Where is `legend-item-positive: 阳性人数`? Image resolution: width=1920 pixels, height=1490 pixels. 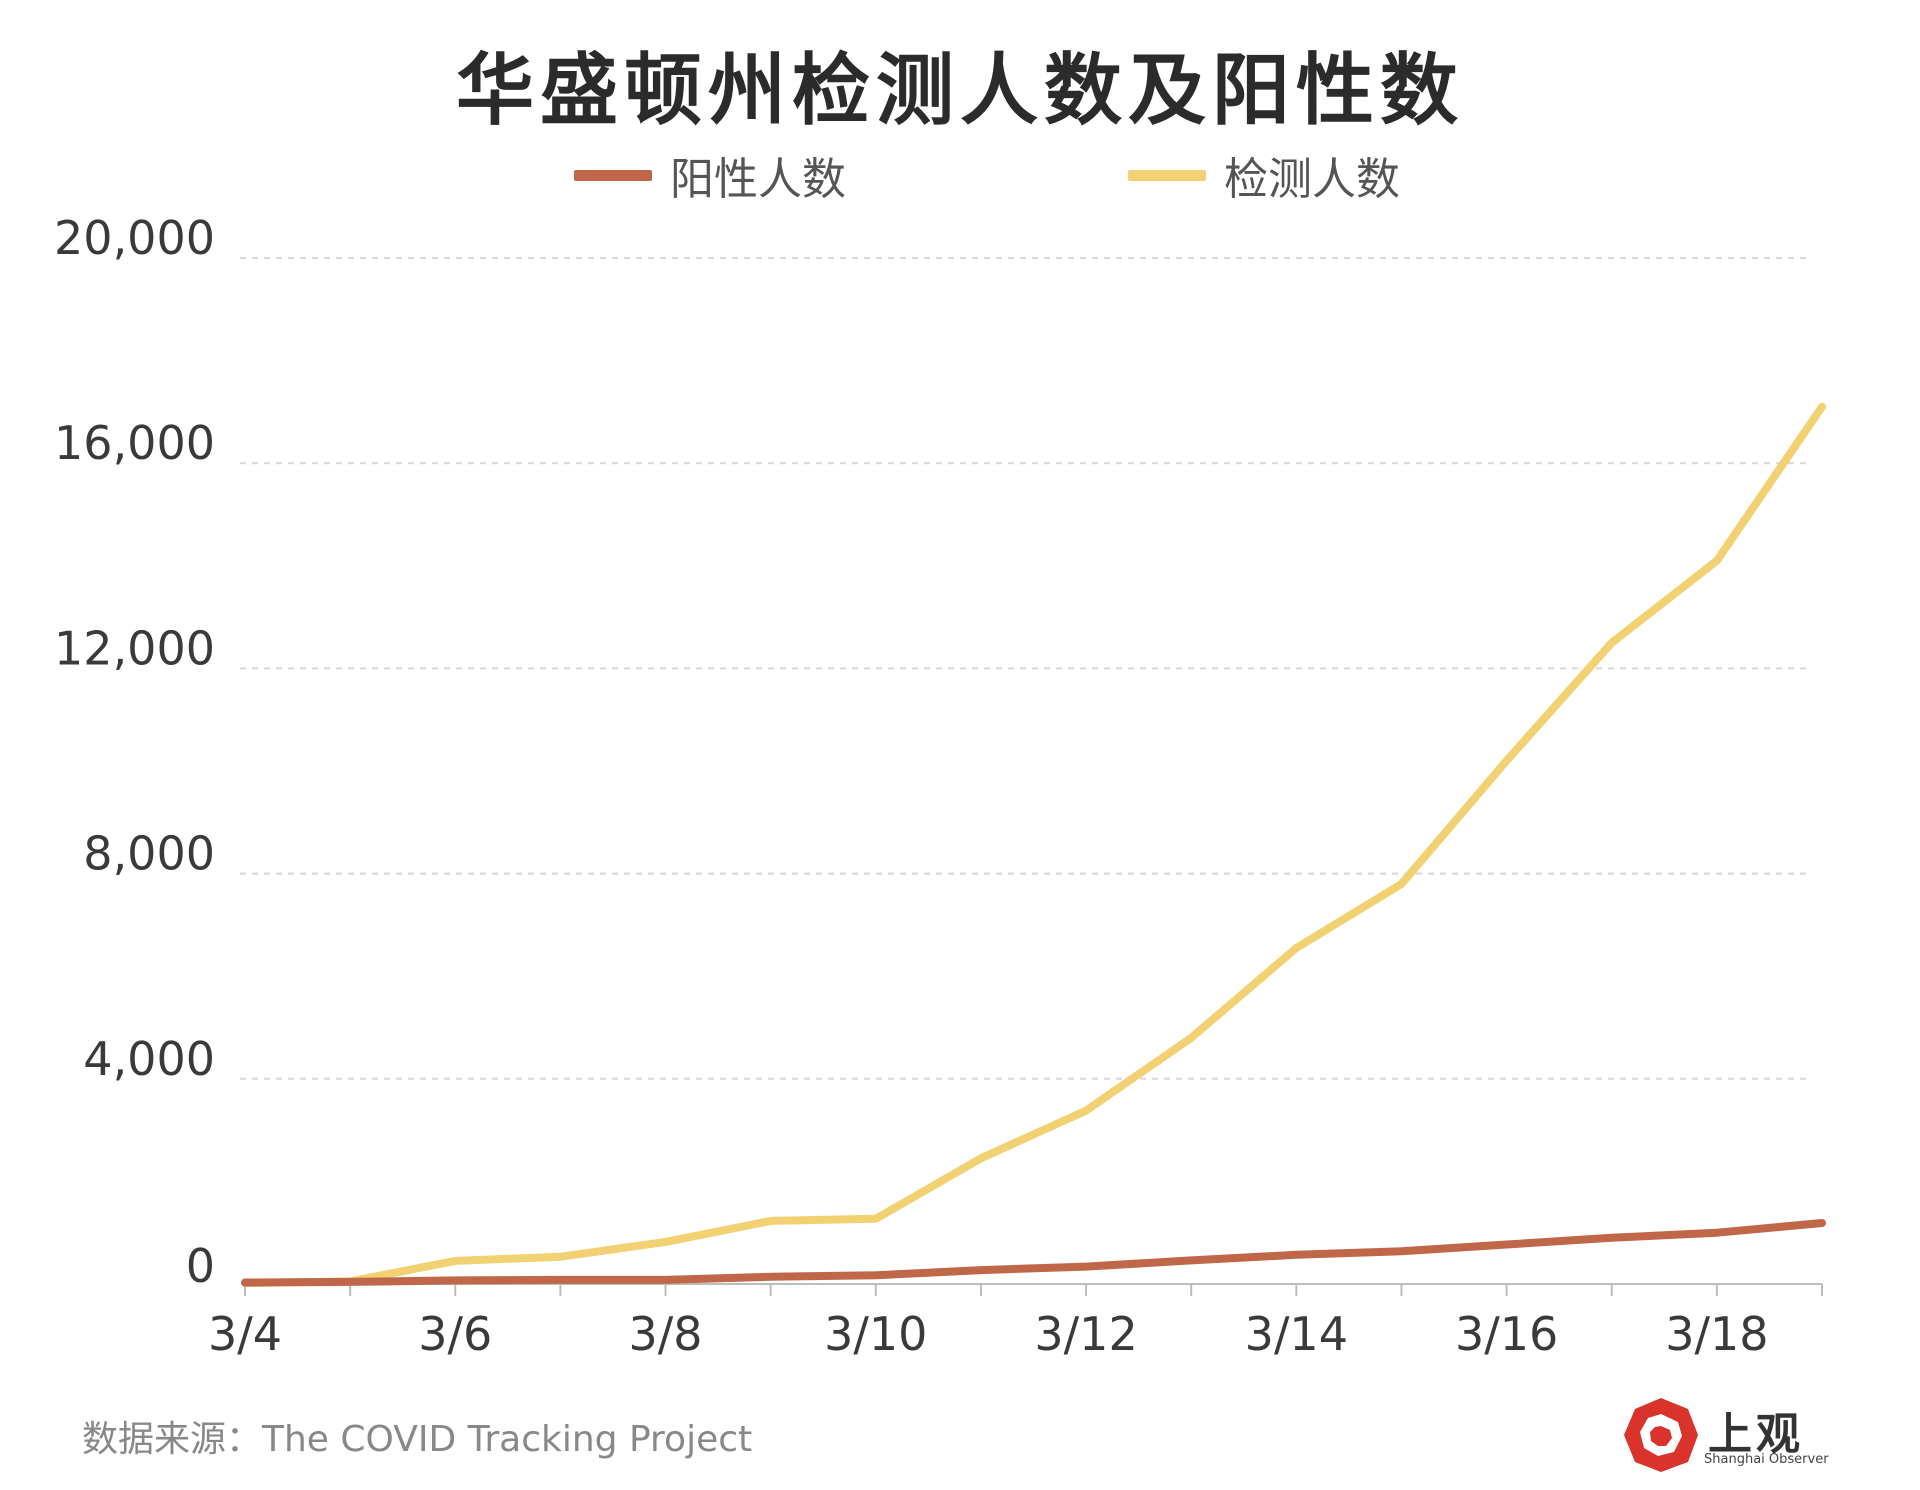
legend-item-positive: 阳性人数 is located at coordinates (710, 175).